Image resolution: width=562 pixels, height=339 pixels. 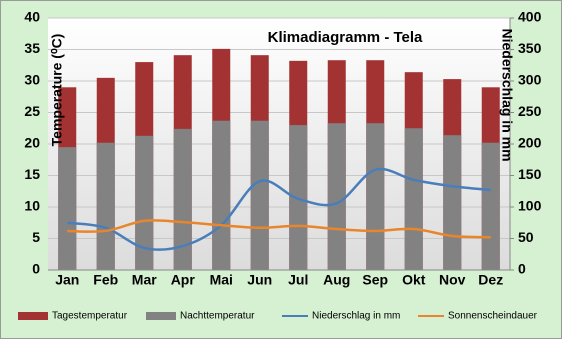 What do you see at coordinates (217, 316) in the screenshot?
I see `legend-label: Nachttemperatur` at bounding box center [217, 316].